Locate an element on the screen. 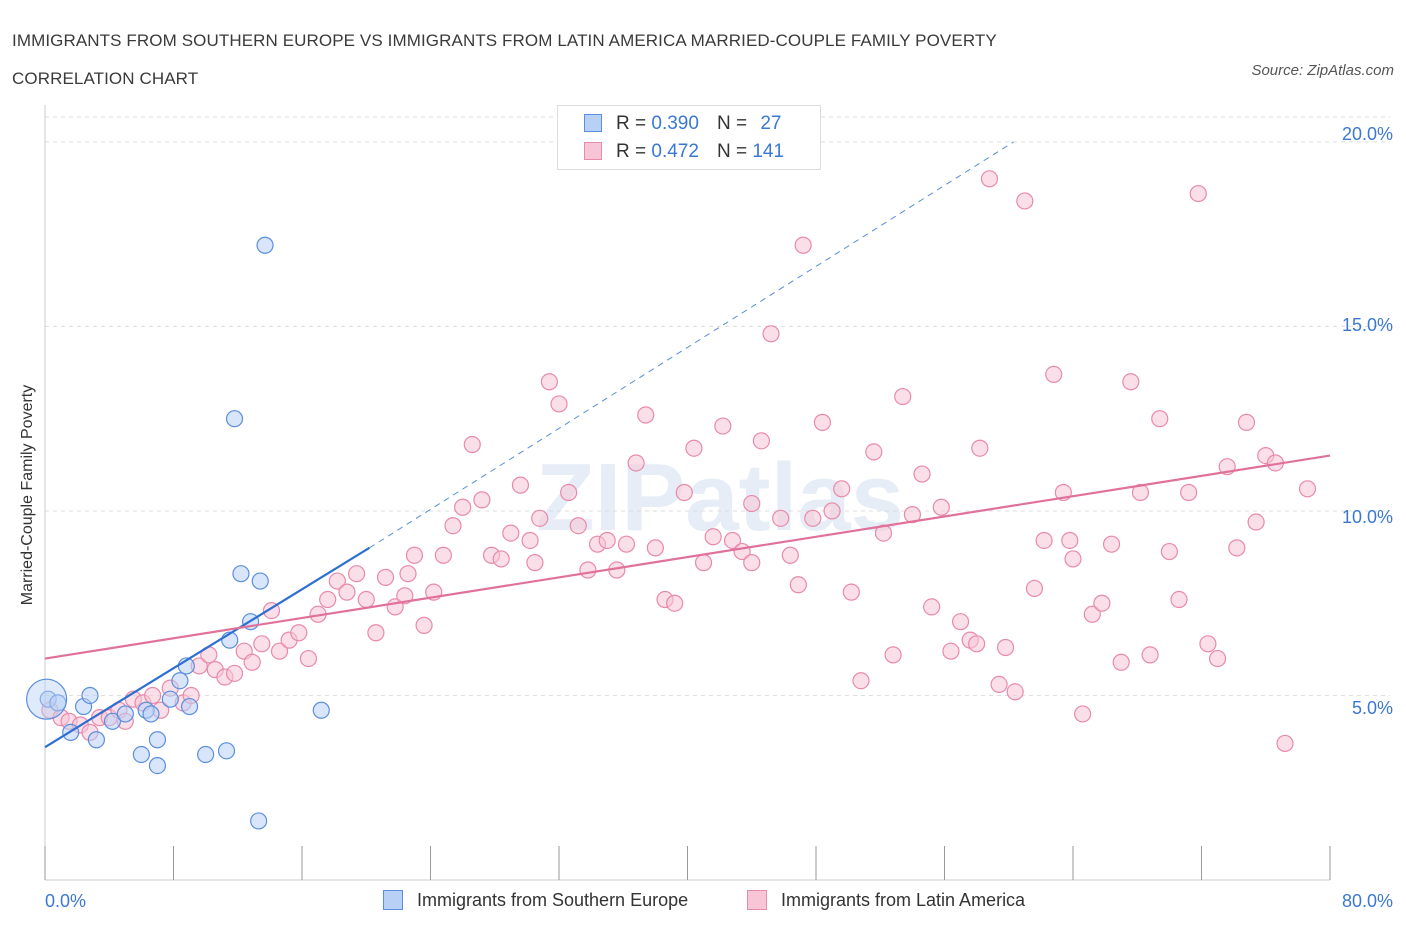 The width and height of the screenshot is (1406, 930). legend-r-value: 0.472 is located at coordinates (675, 151).